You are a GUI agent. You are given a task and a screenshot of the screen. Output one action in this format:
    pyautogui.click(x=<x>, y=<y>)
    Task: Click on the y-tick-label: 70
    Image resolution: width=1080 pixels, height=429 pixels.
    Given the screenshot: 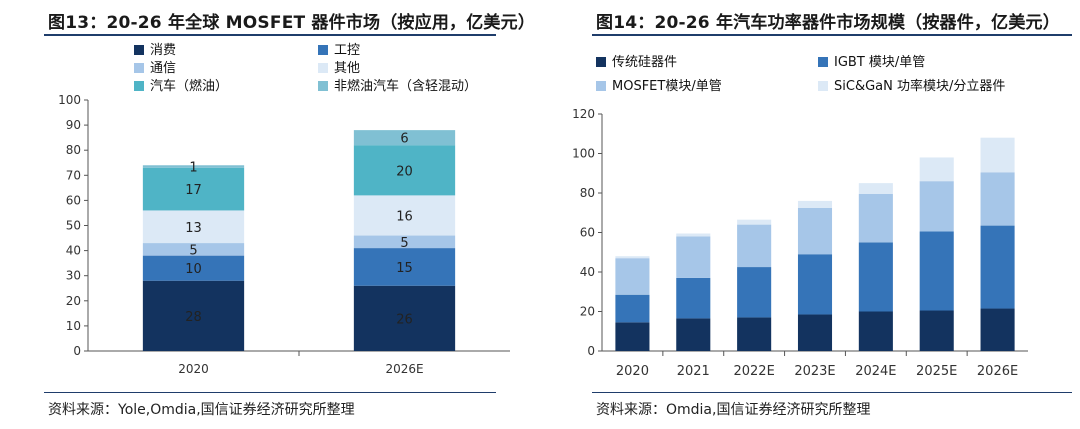 What is the action you would take?
    pyautogui.click(x=73, y=175)
    